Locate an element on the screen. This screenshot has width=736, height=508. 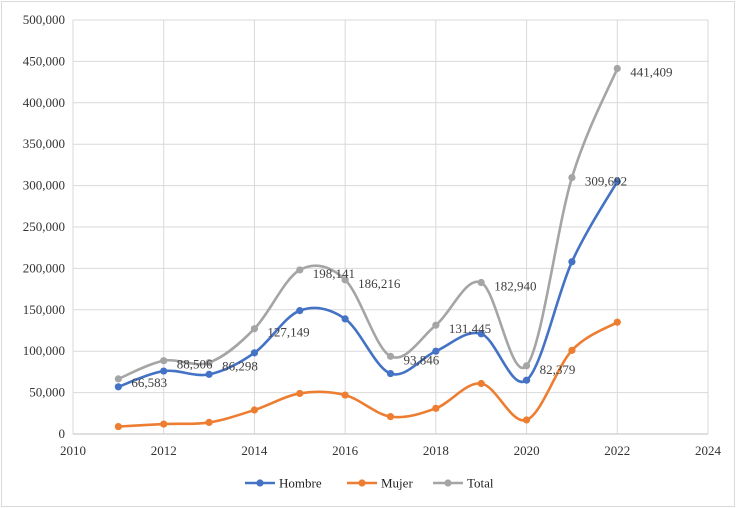
legend-label-mujer: Mujer is located at coordinates (397, 483).